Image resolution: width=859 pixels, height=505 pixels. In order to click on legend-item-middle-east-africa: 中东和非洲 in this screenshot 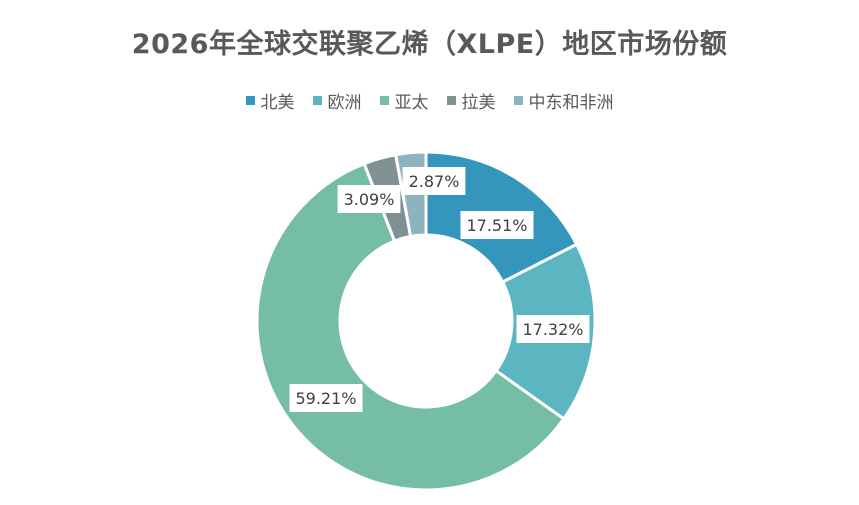, I will do `click(563, 100)`.